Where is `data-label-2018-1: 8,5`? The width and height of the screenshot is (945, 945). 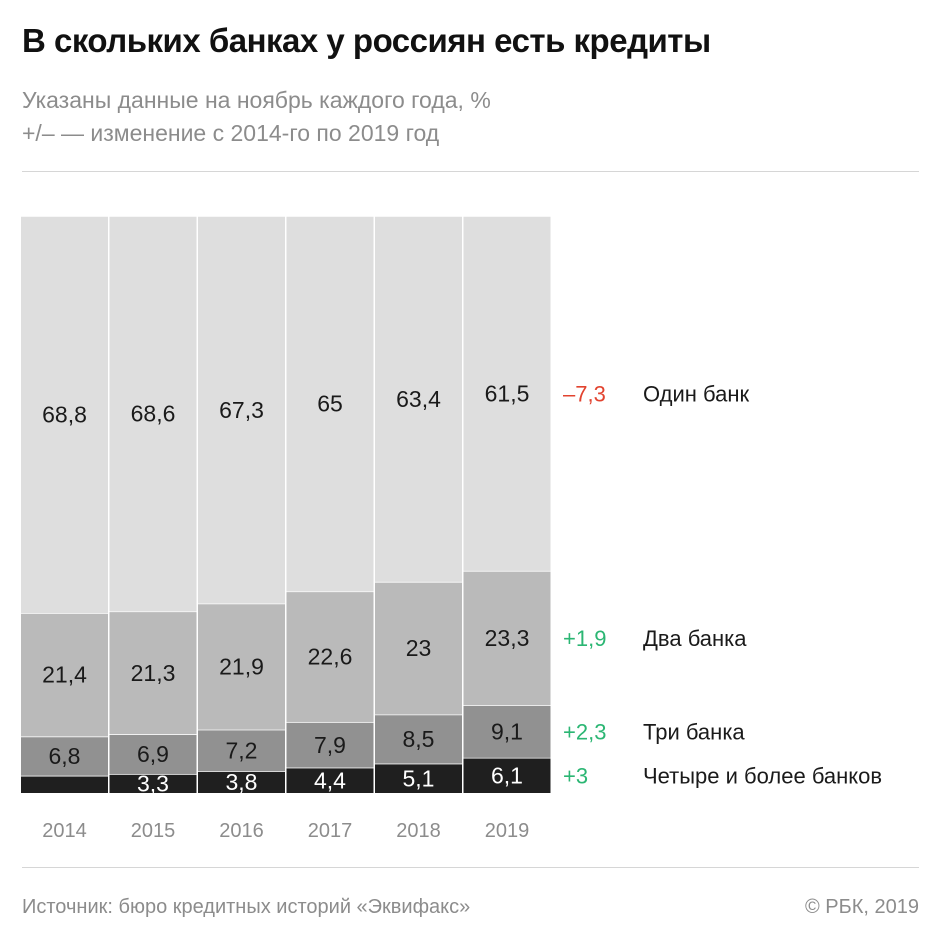
data-label-2018-1: 8,5 is located at coordinates (419, 739).